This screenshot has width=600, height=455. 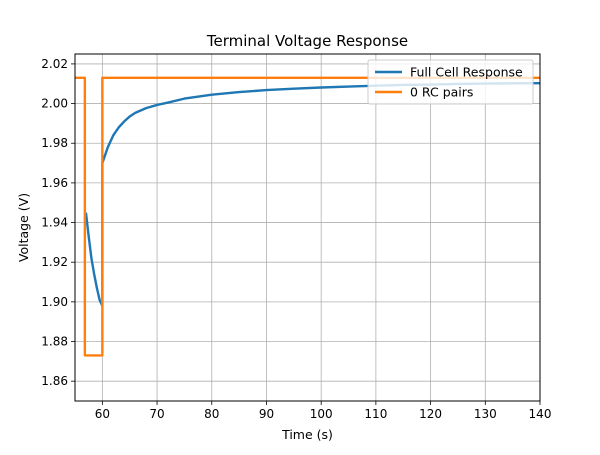 I want to click on y-tick-label: 1.94, so click(x=54, y=223).